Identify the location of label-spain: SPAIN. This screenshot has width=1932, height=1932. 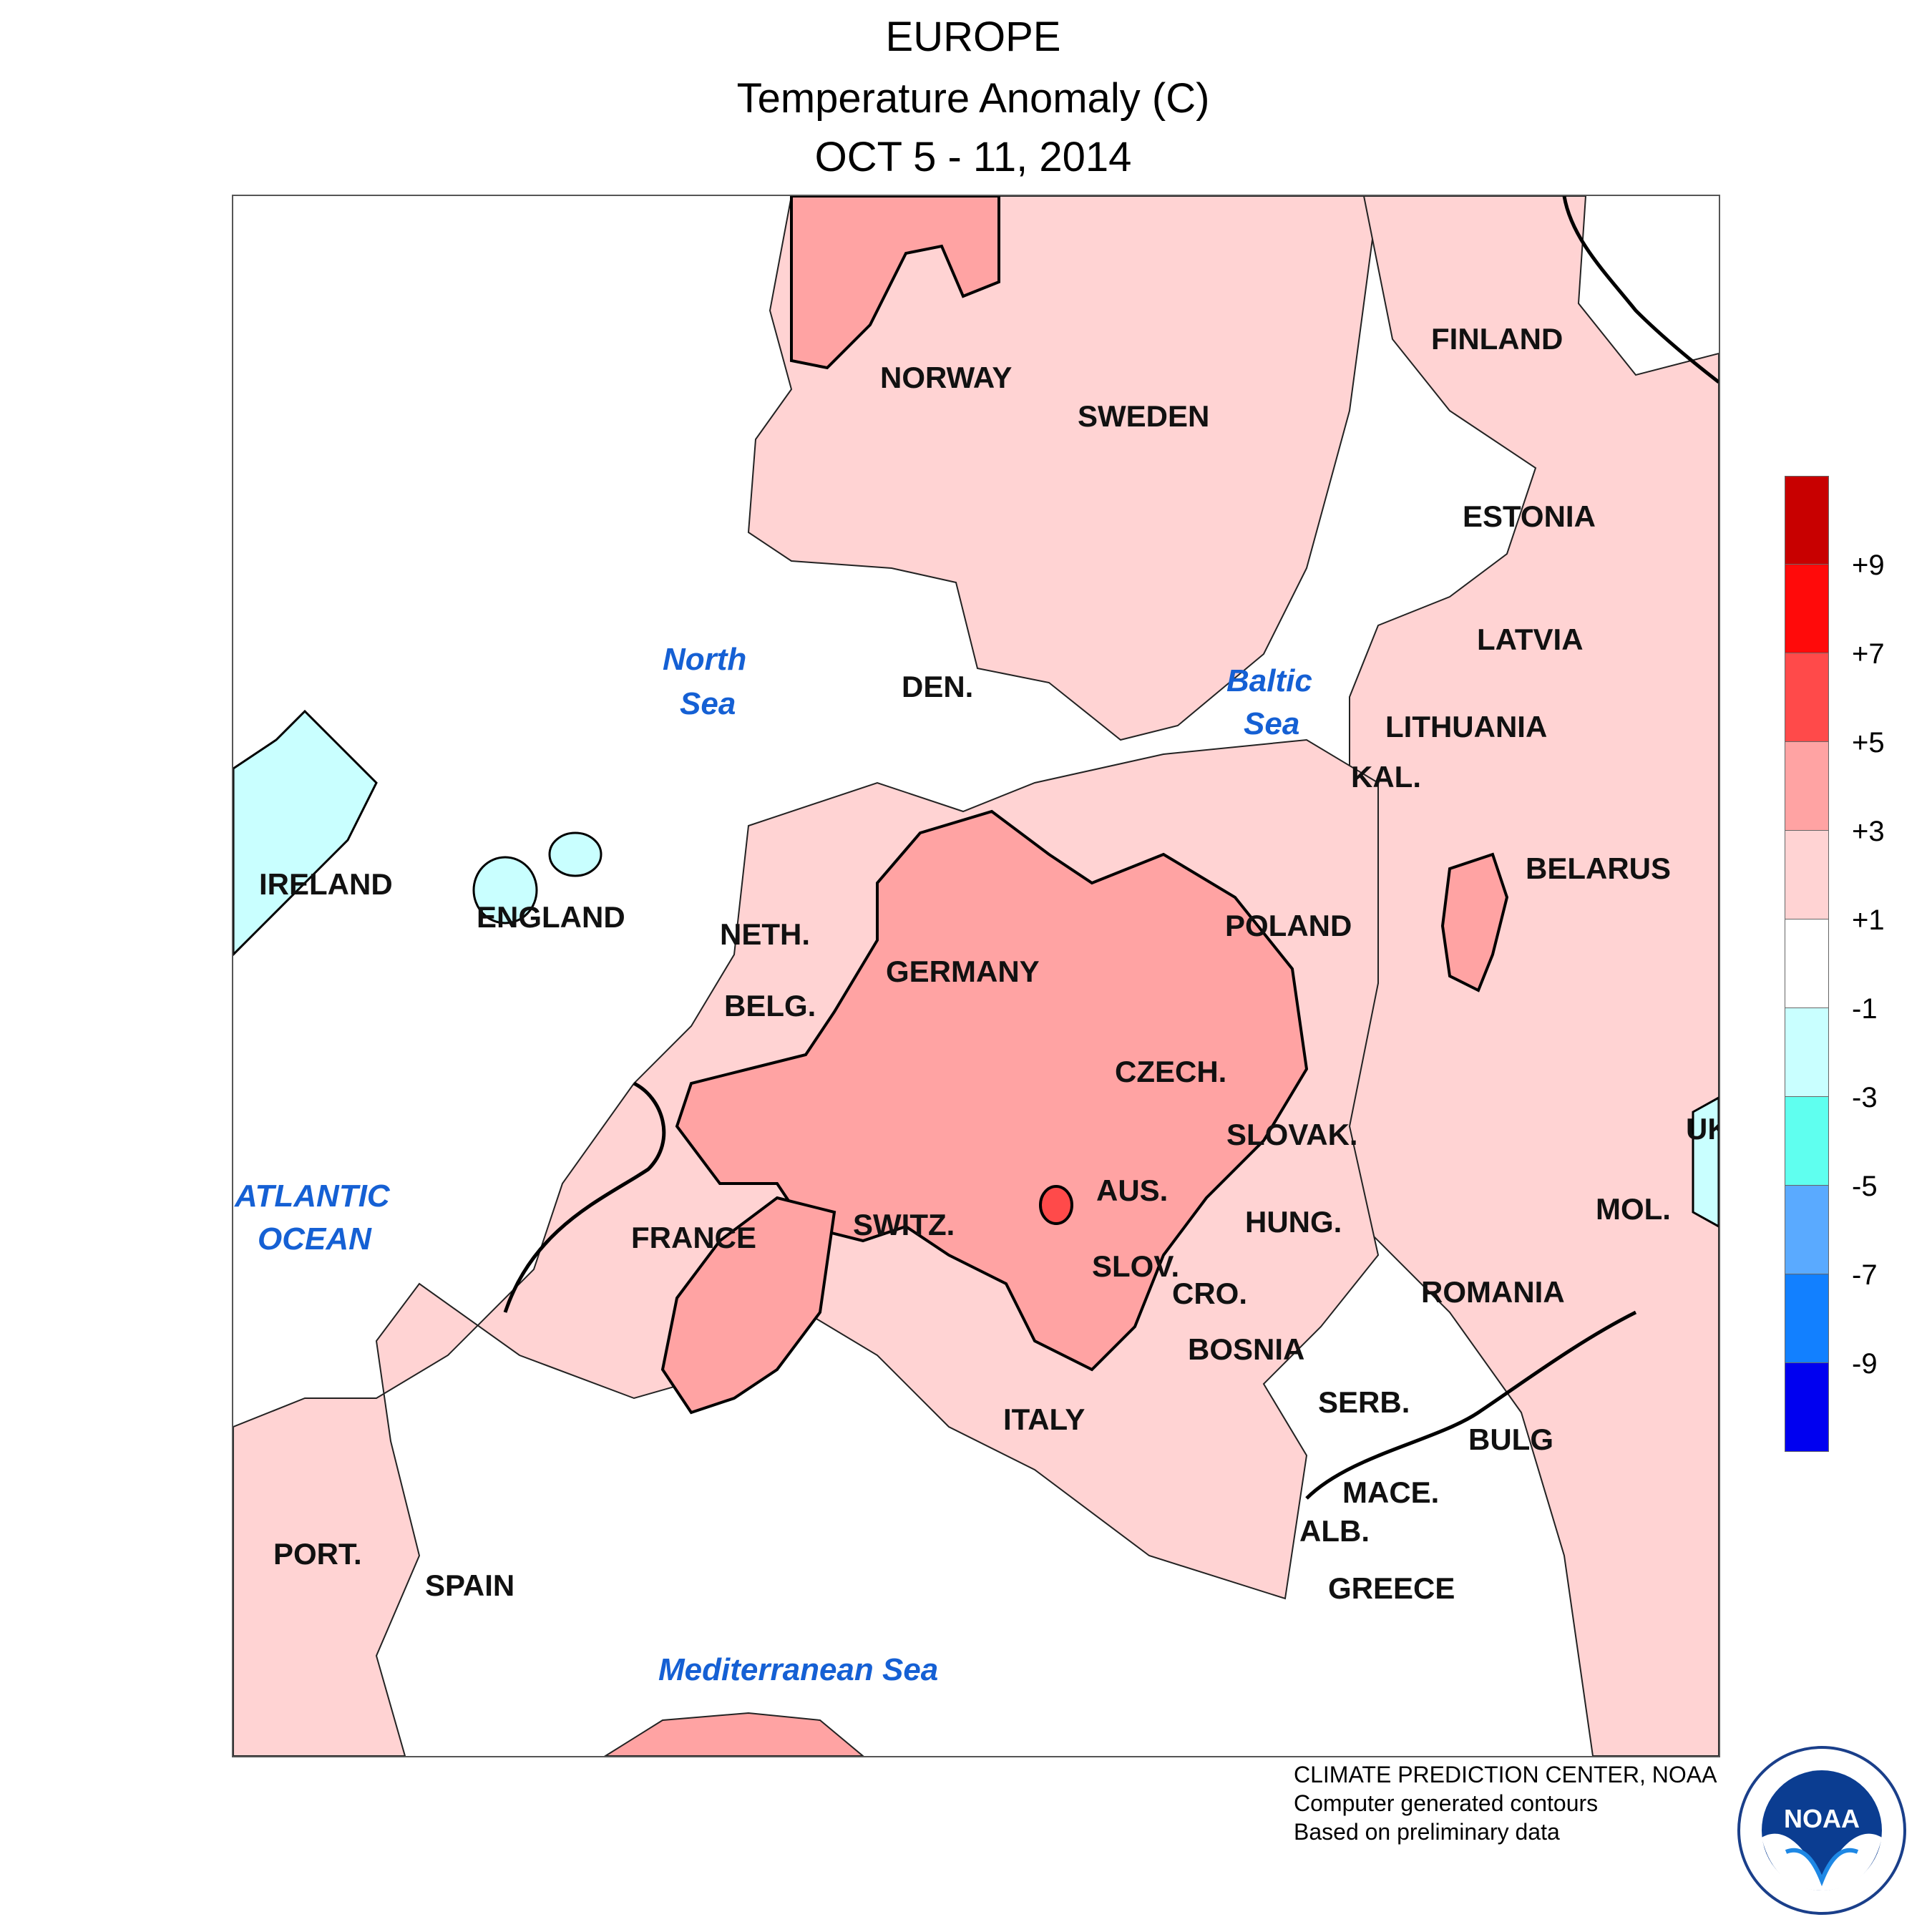
(469, 1585).